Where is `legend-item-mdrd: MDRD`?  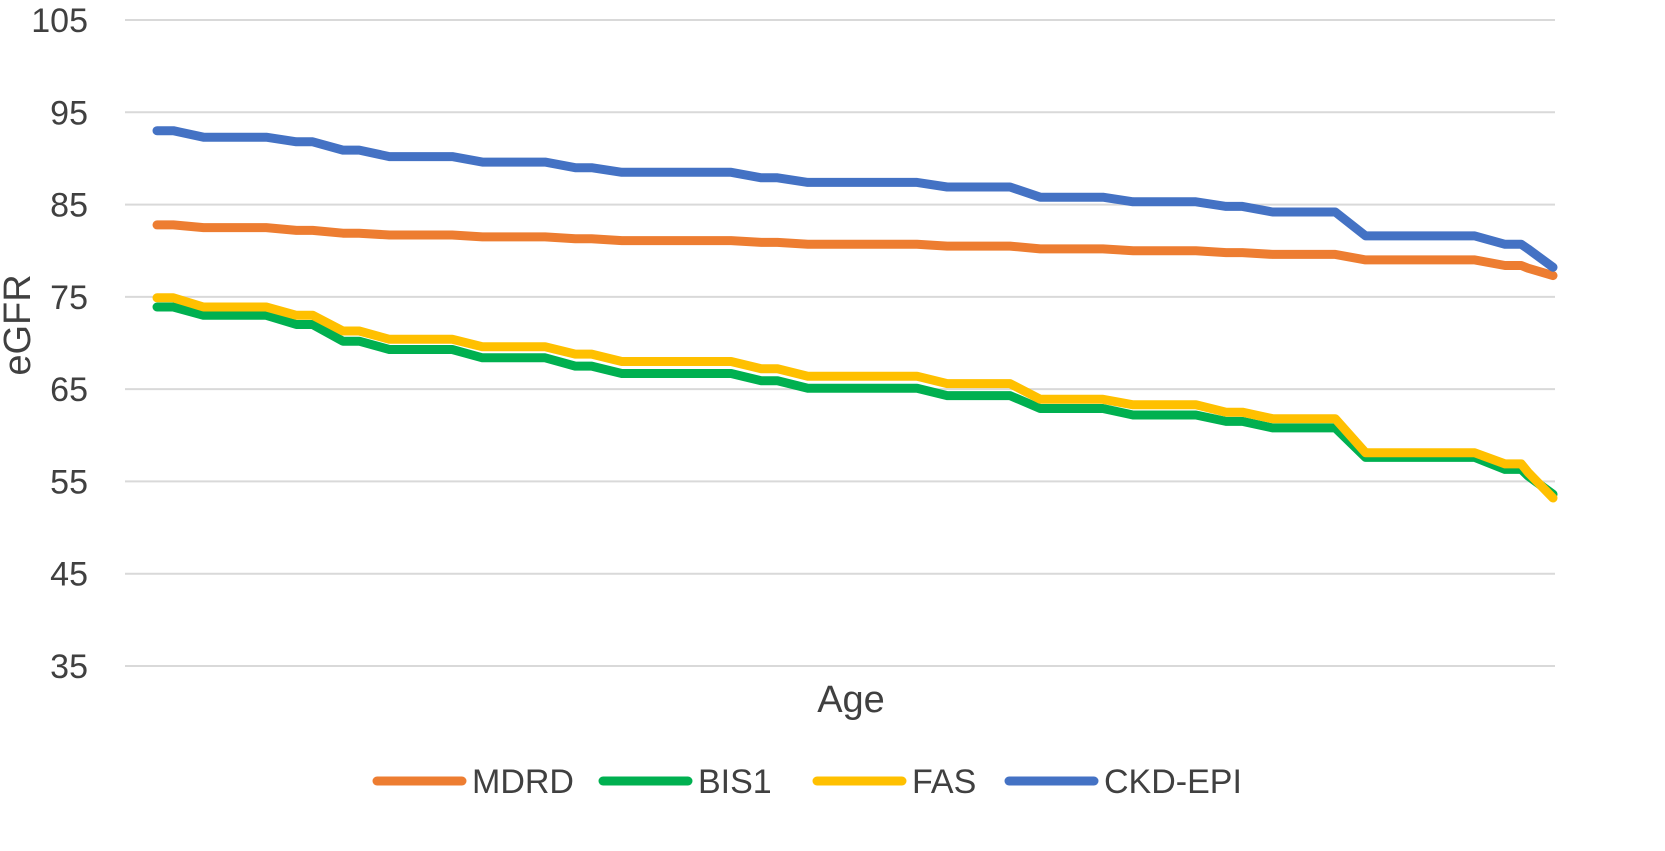 legend-item-mdrd: MDRD is located at coordinates (473, 782).